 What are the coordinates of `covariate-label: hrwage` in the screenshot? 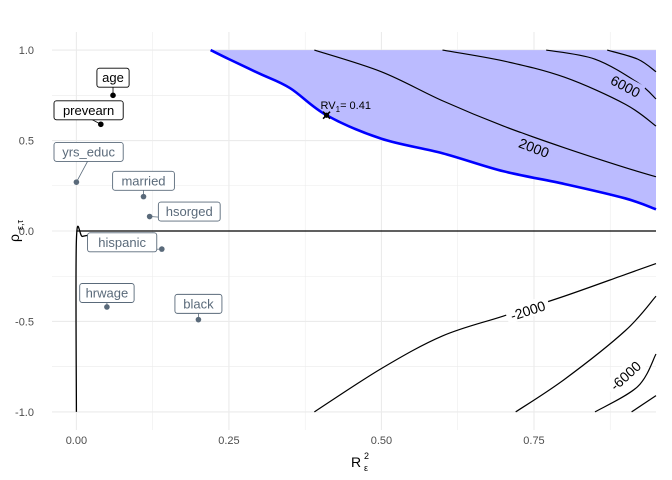 It's located at (107, 293).